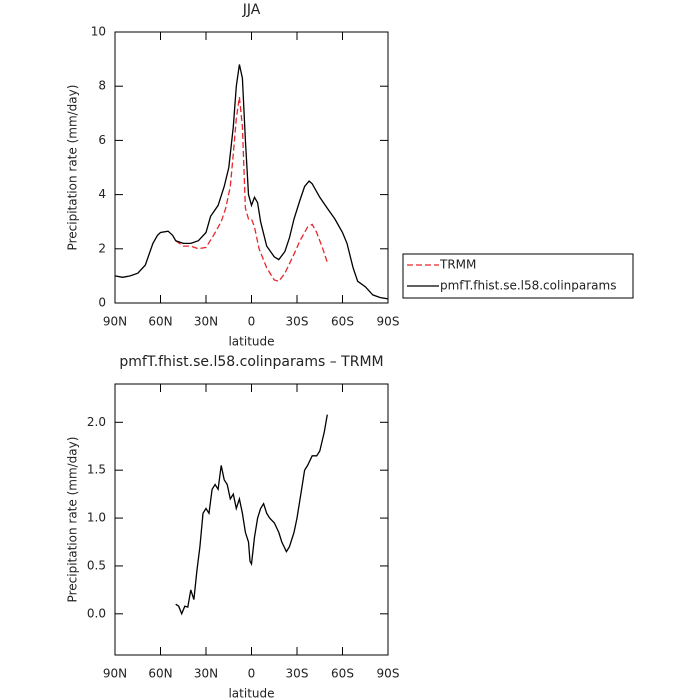  Describe the element at coordinates (96, 422) in the screenshot. I see `y-tick-label: 2.0` at that location.